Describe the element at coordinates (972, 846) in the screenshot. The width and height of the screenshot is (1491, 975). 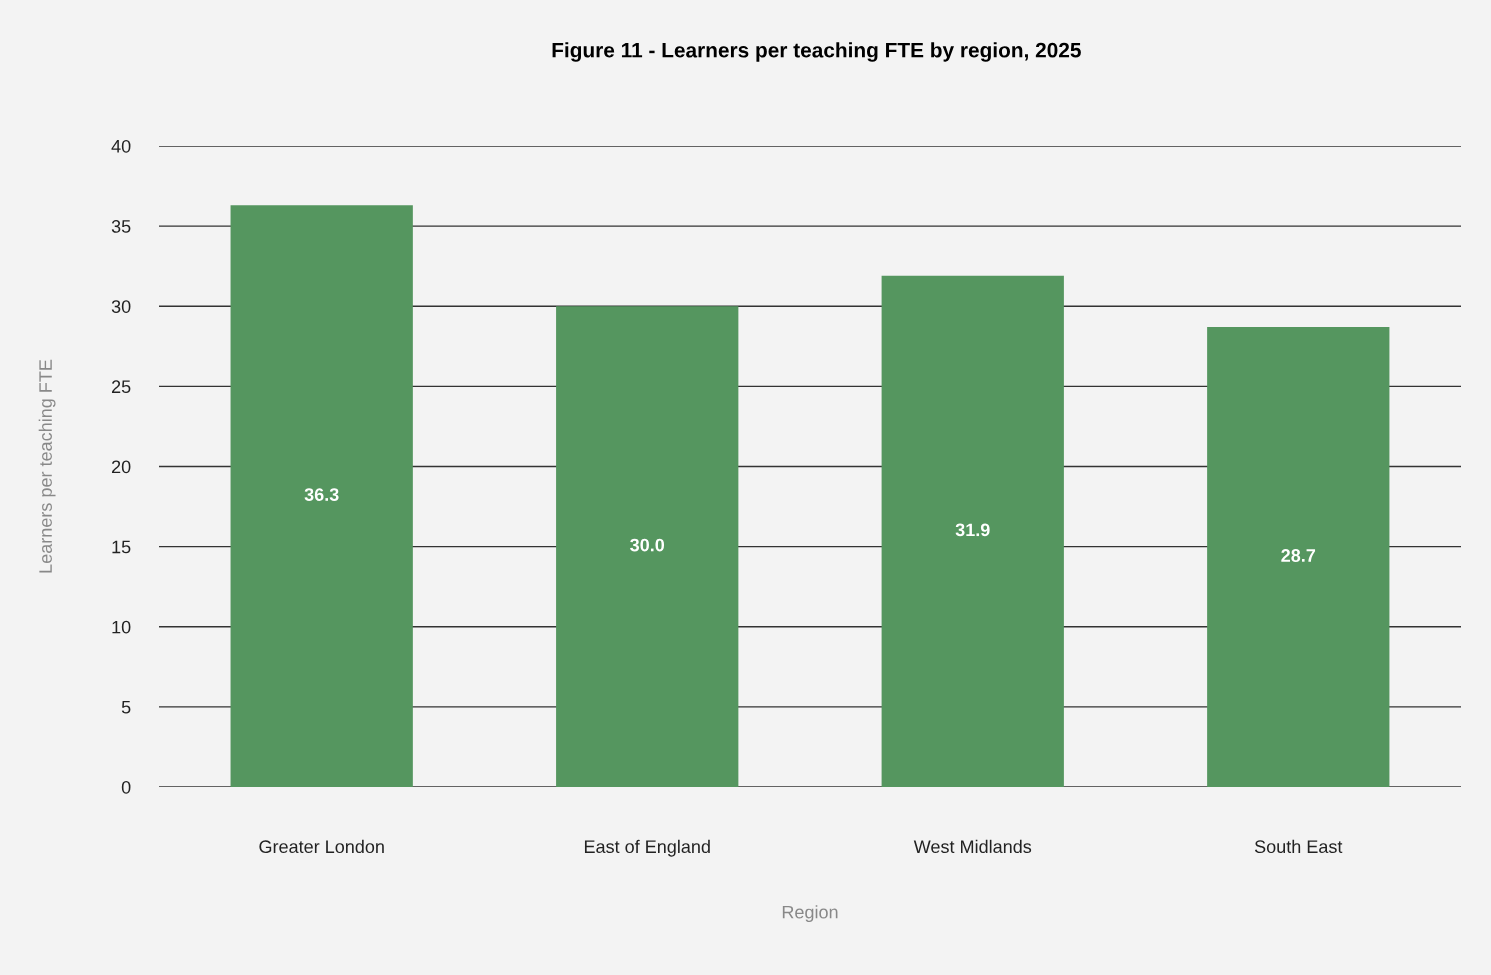
I see `x-tick-label: West Midlands` at that location.